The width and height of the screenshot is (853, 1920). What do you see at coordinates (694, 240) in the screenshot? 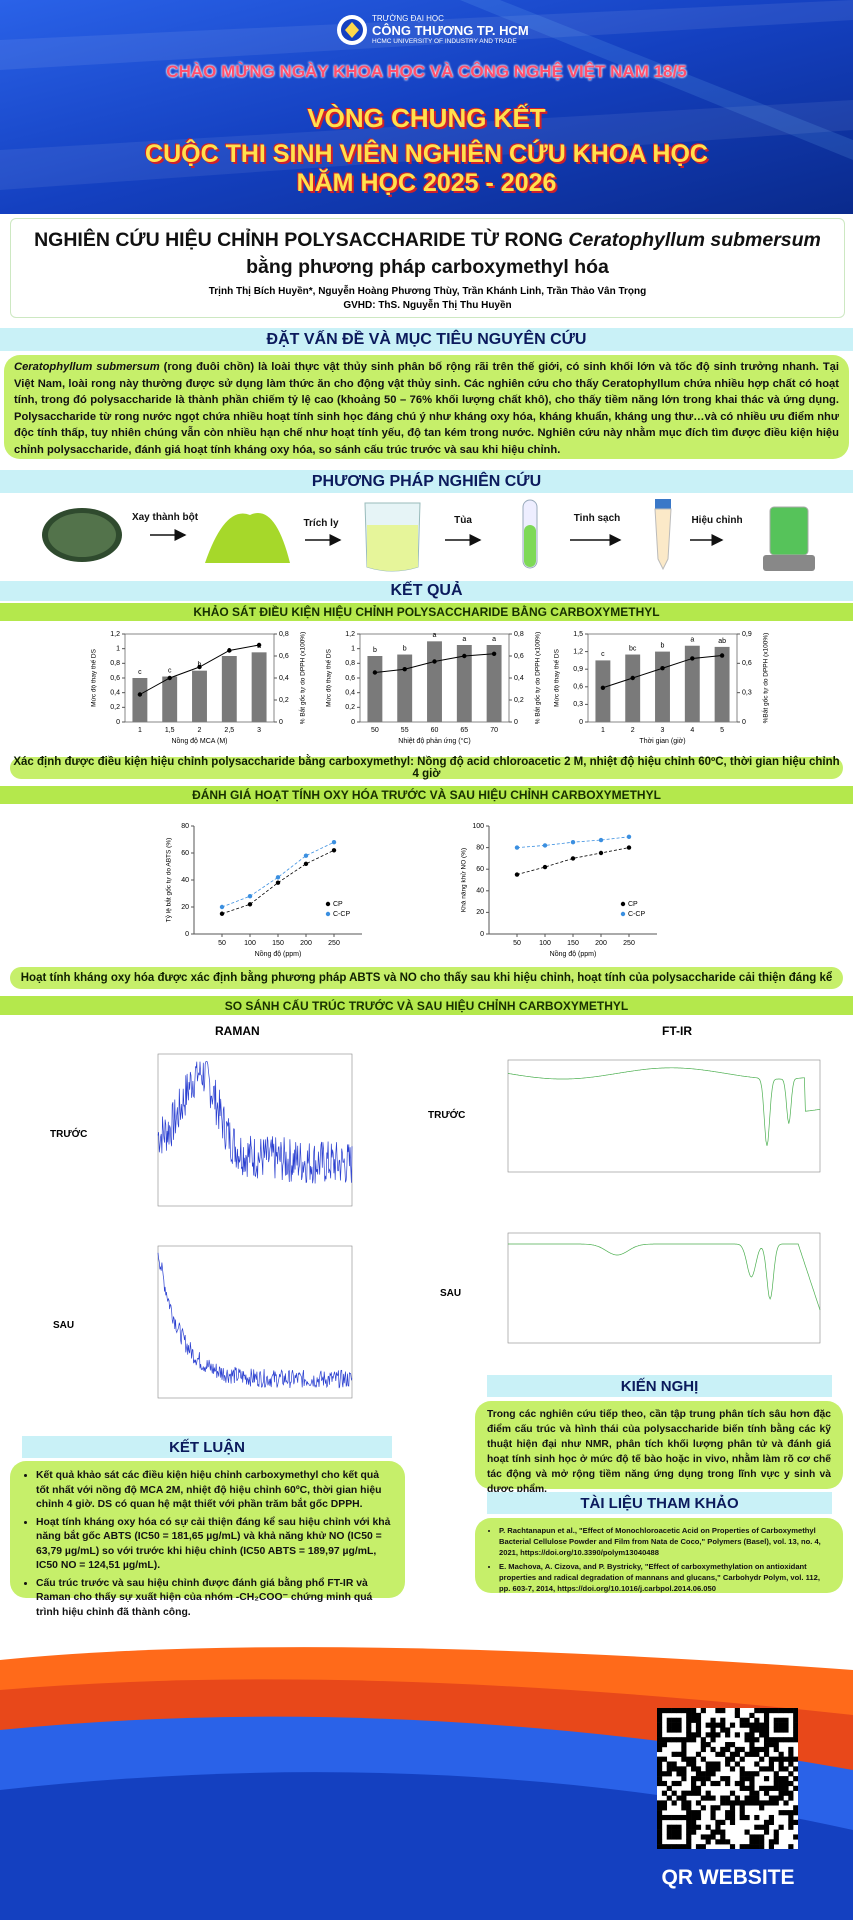
I see `title-species: Ceratophyllum submersum` at bounding box center [694, 240].